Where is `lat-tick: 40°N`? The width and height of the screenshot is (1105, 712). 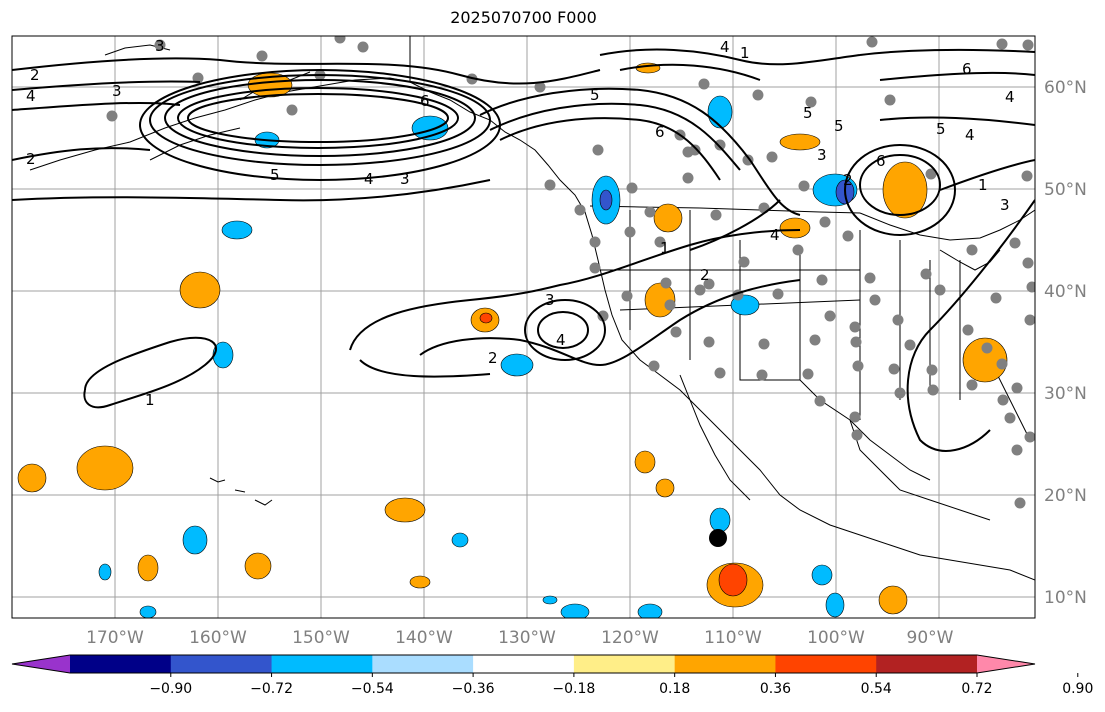
lat-tick: 40°N is located at coordinates (1065, 292).